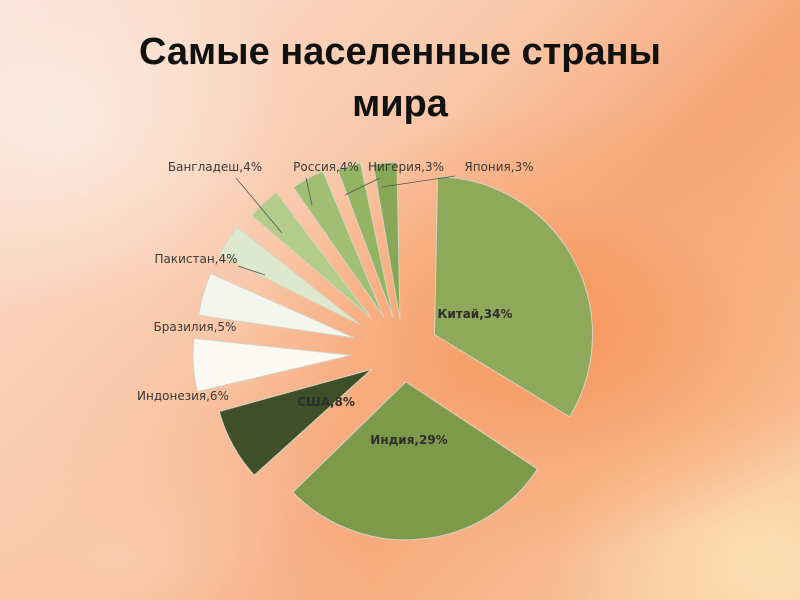 The image size is (800, 600). Describe the element at coordinates (400, 104) in the screenshot. I see `title-line-2: мира` at that location.